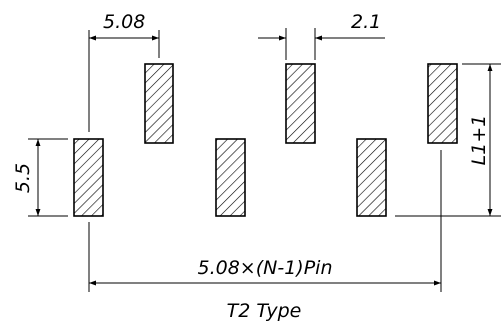  Describe the element at coordinates (479, 140) in the screenshot. I see `pad-length-label: L1+1` at that location.